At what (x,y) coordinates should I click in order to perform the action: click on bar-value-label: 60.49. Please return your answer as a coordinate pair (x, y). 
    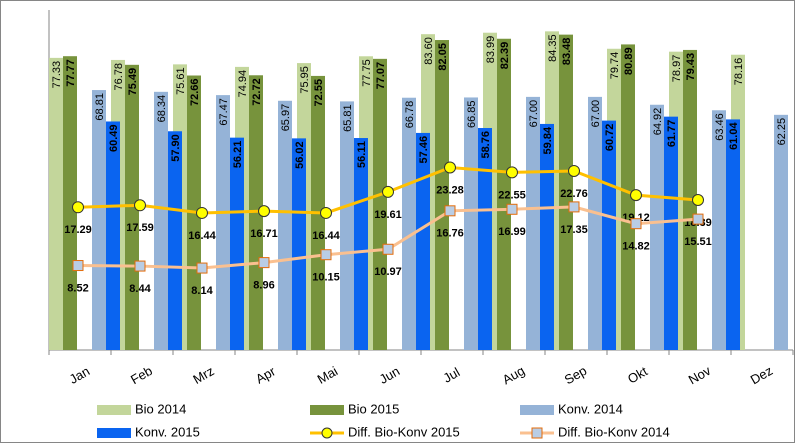
    Looking at the image, I should click on (114, 138).